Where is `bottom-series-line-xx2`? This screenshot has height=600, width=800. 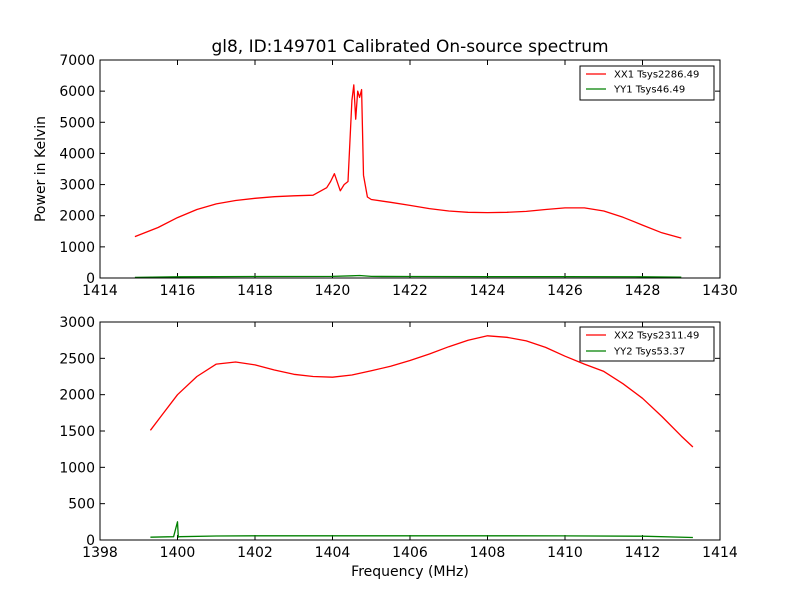
bottom-series-line-xx2 is located at coordinates (421, 391).